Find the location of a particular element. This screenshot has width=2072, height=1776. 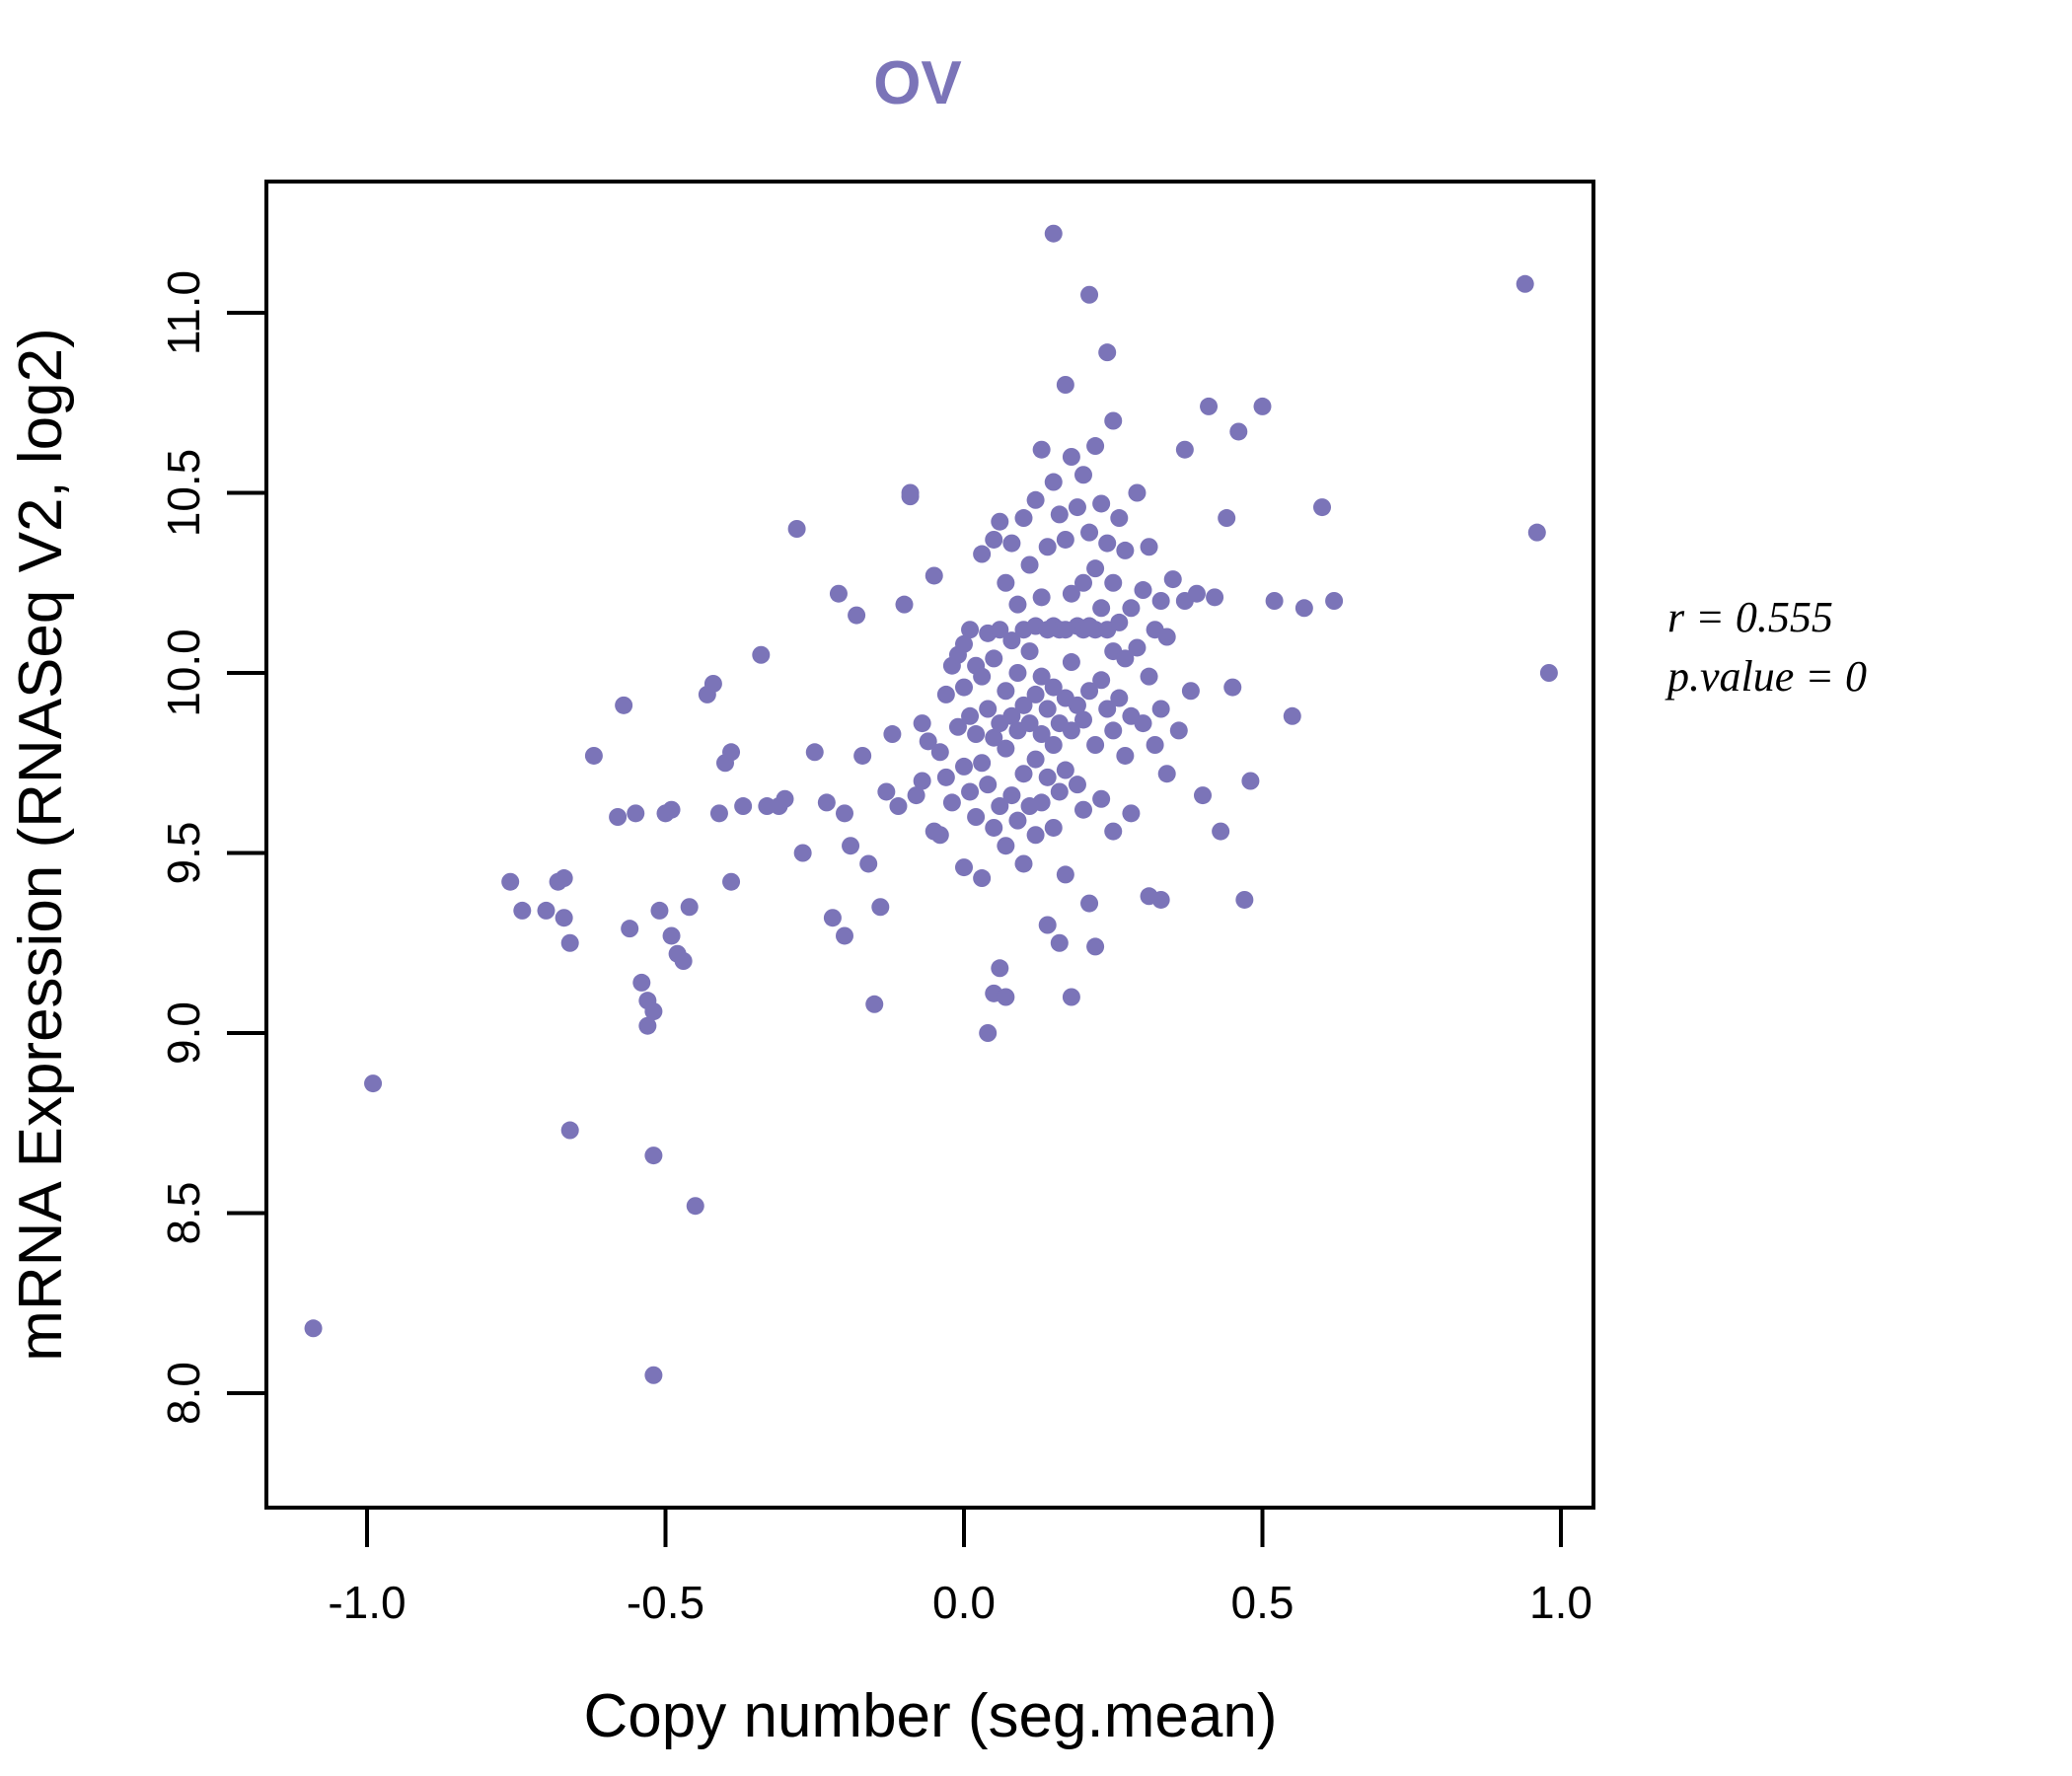

y-tick-label: 9.5 is located at coordinates (184, 854).